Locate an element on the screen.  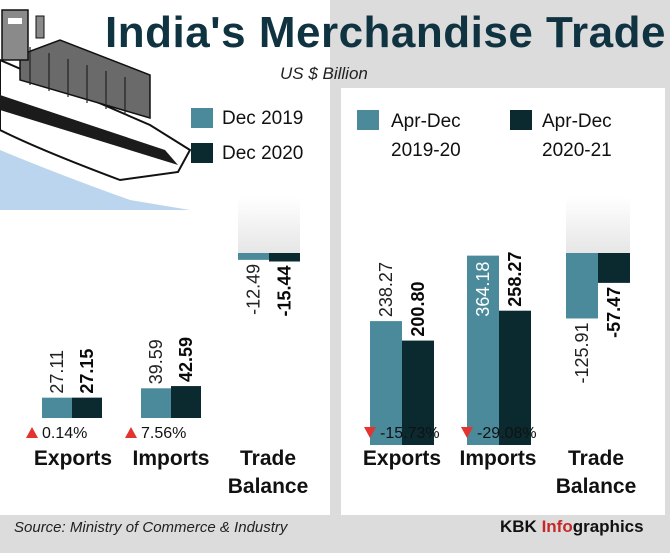
data-label: -125.91 is located at coordinates (582, 352).